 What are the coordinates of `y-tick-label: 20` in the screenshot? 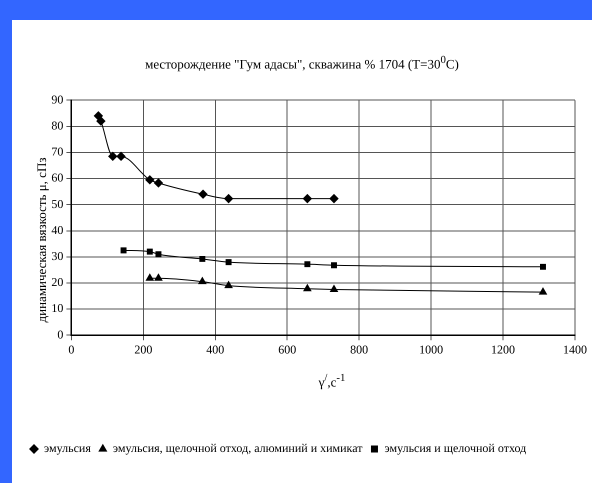 It's located at (57, 282).